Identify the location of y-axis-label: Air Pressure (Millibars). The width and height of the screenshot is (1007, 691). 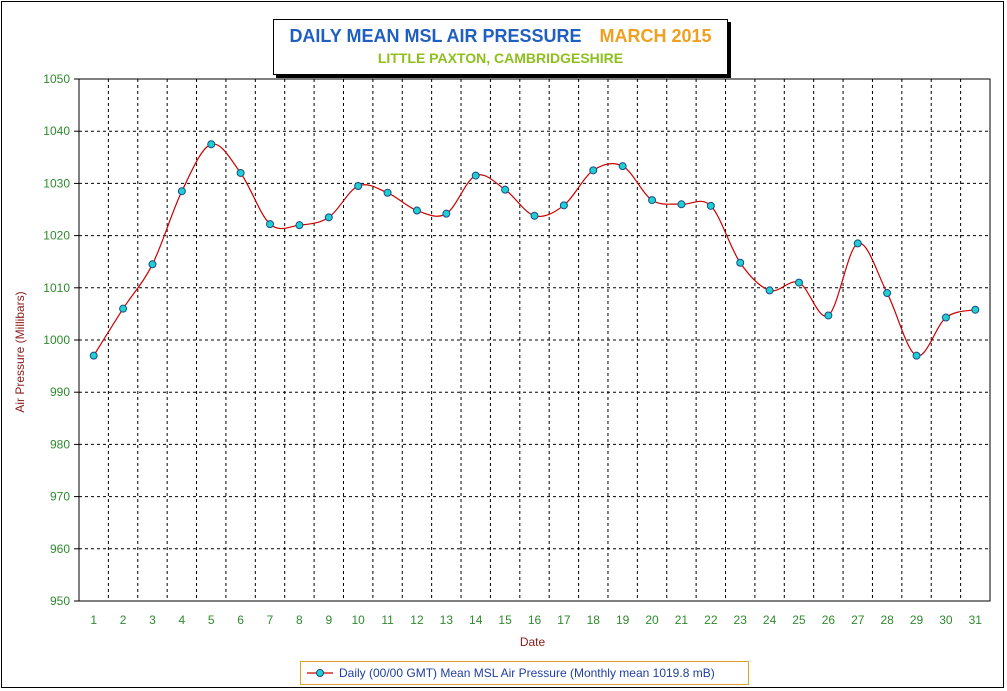
(20, 351).